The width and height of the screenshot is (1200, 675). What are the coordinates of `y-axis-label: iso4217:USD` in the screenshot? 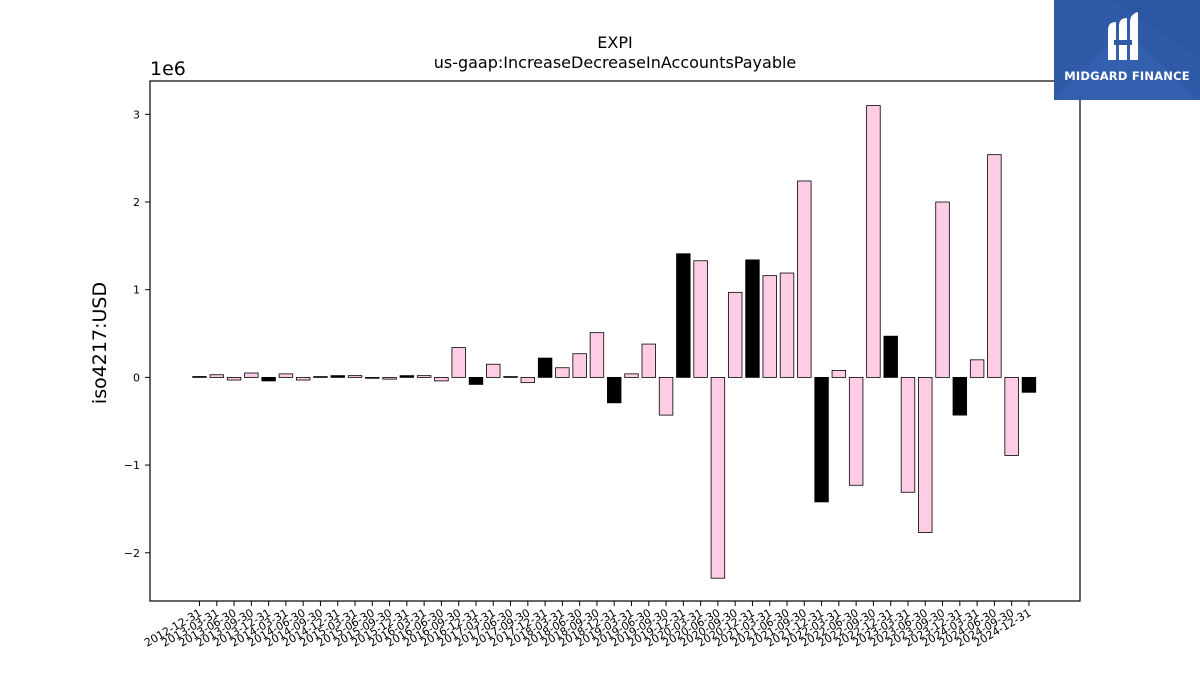 It's located at (100, 343).